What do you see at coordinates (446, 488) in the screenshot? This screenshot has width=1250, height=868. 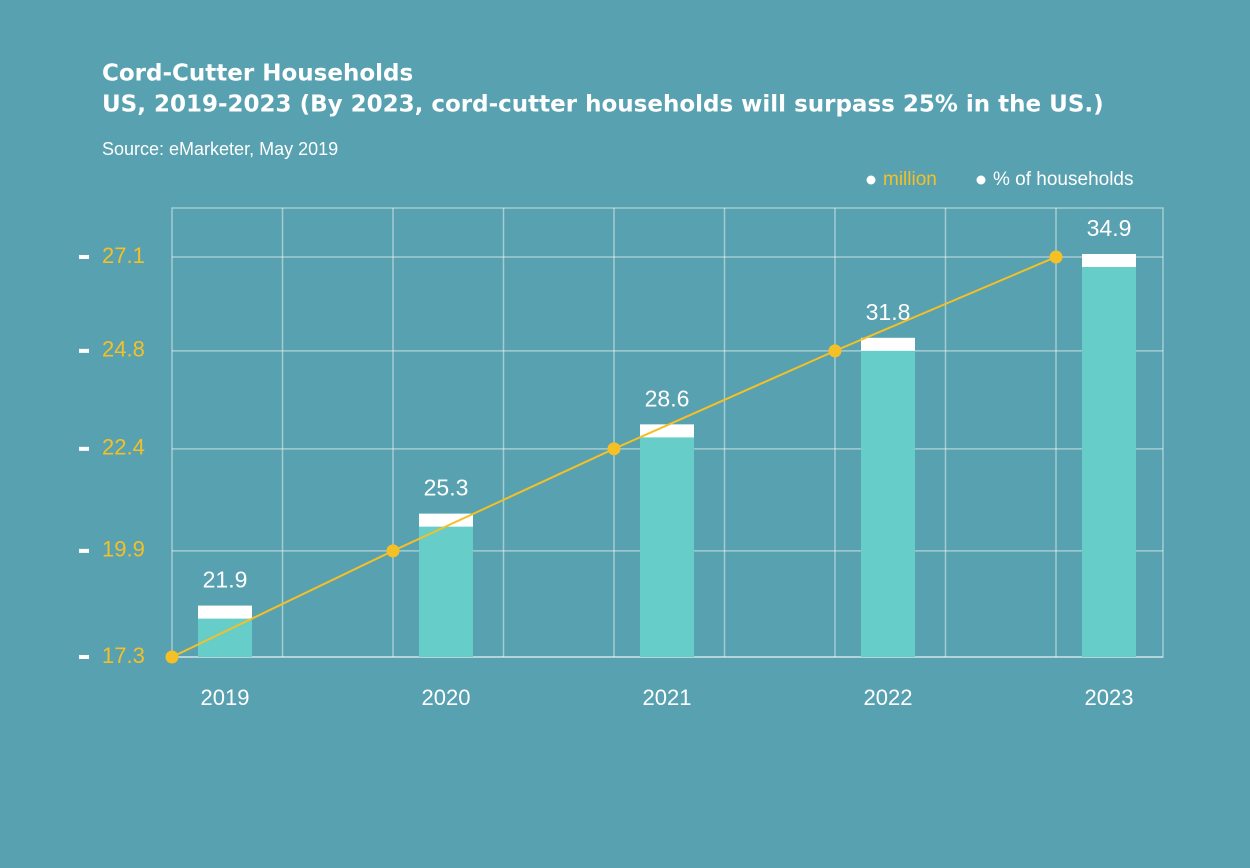 I see `data-label: 25.3` at bounding box center [446, 488].